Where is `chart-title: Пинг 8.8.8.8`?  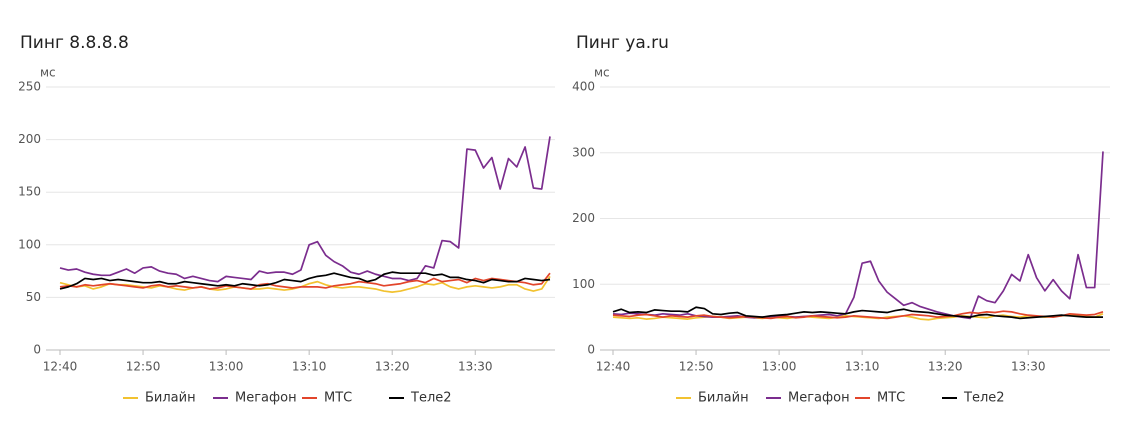 chart-title: Пинг 8.8.8.8 is located at coordinates (74, 43).